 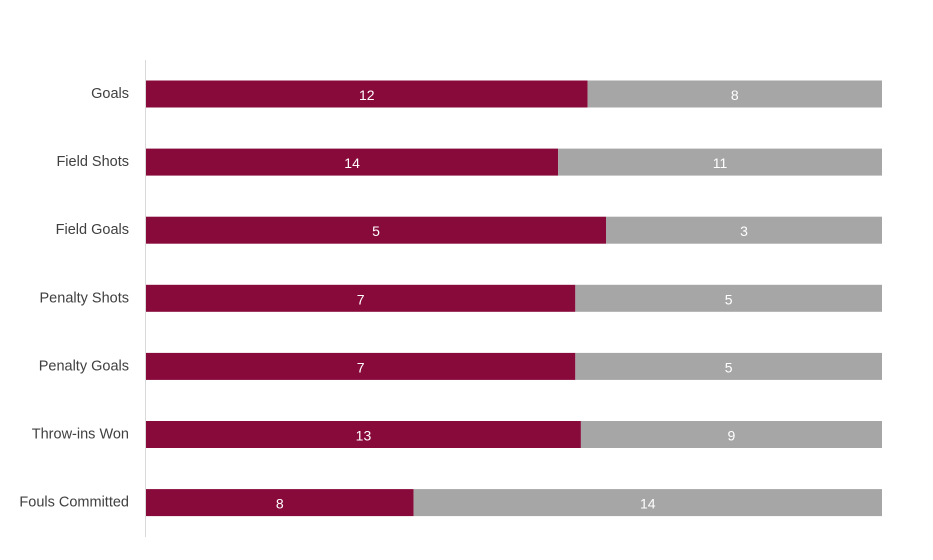 I want to click on data-label-penalty-goals-series-2: 5, so click(x=729, y=367).